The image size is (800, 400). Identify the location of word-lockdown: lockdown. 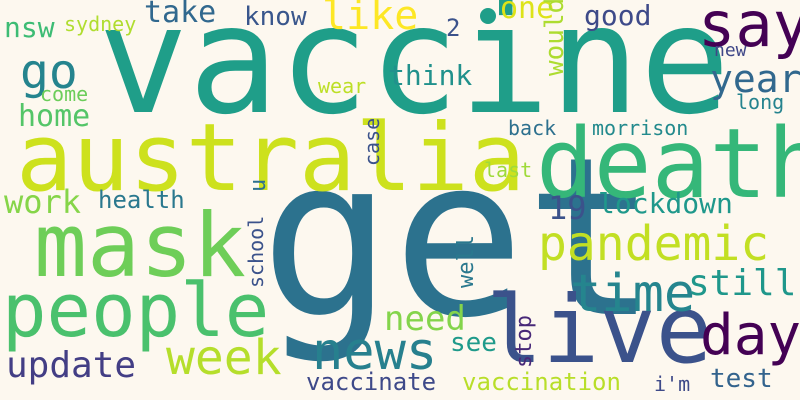
(665, 204).